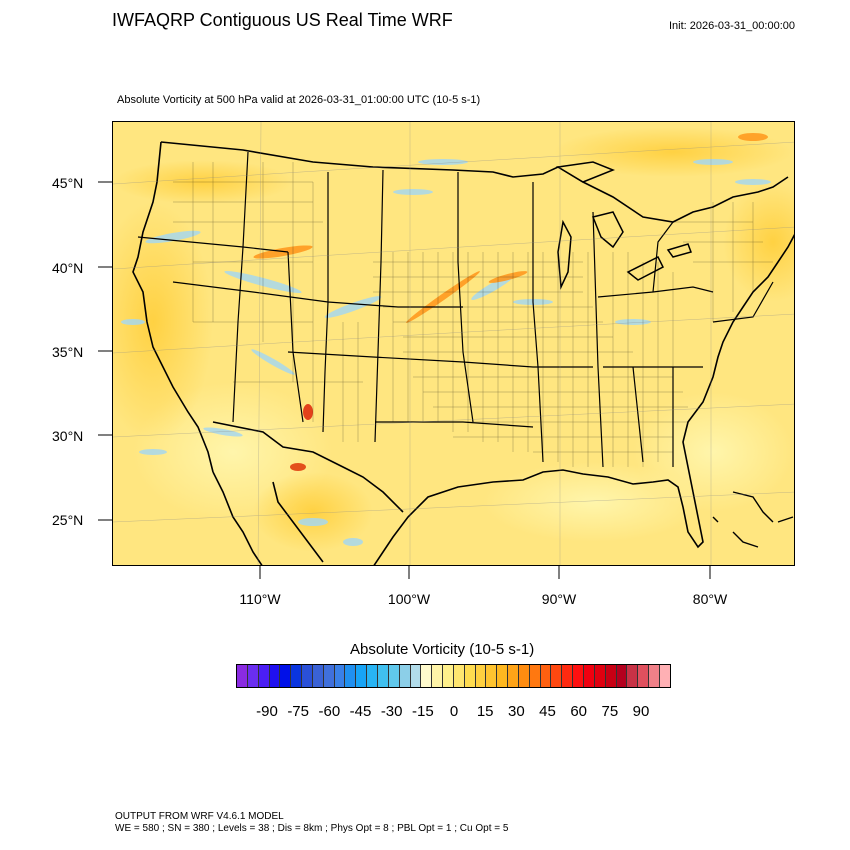 Image resolution: width=850 pixels, height=850 pixels. I want to click on lat-label-25: 25°N, so click(68, 520).